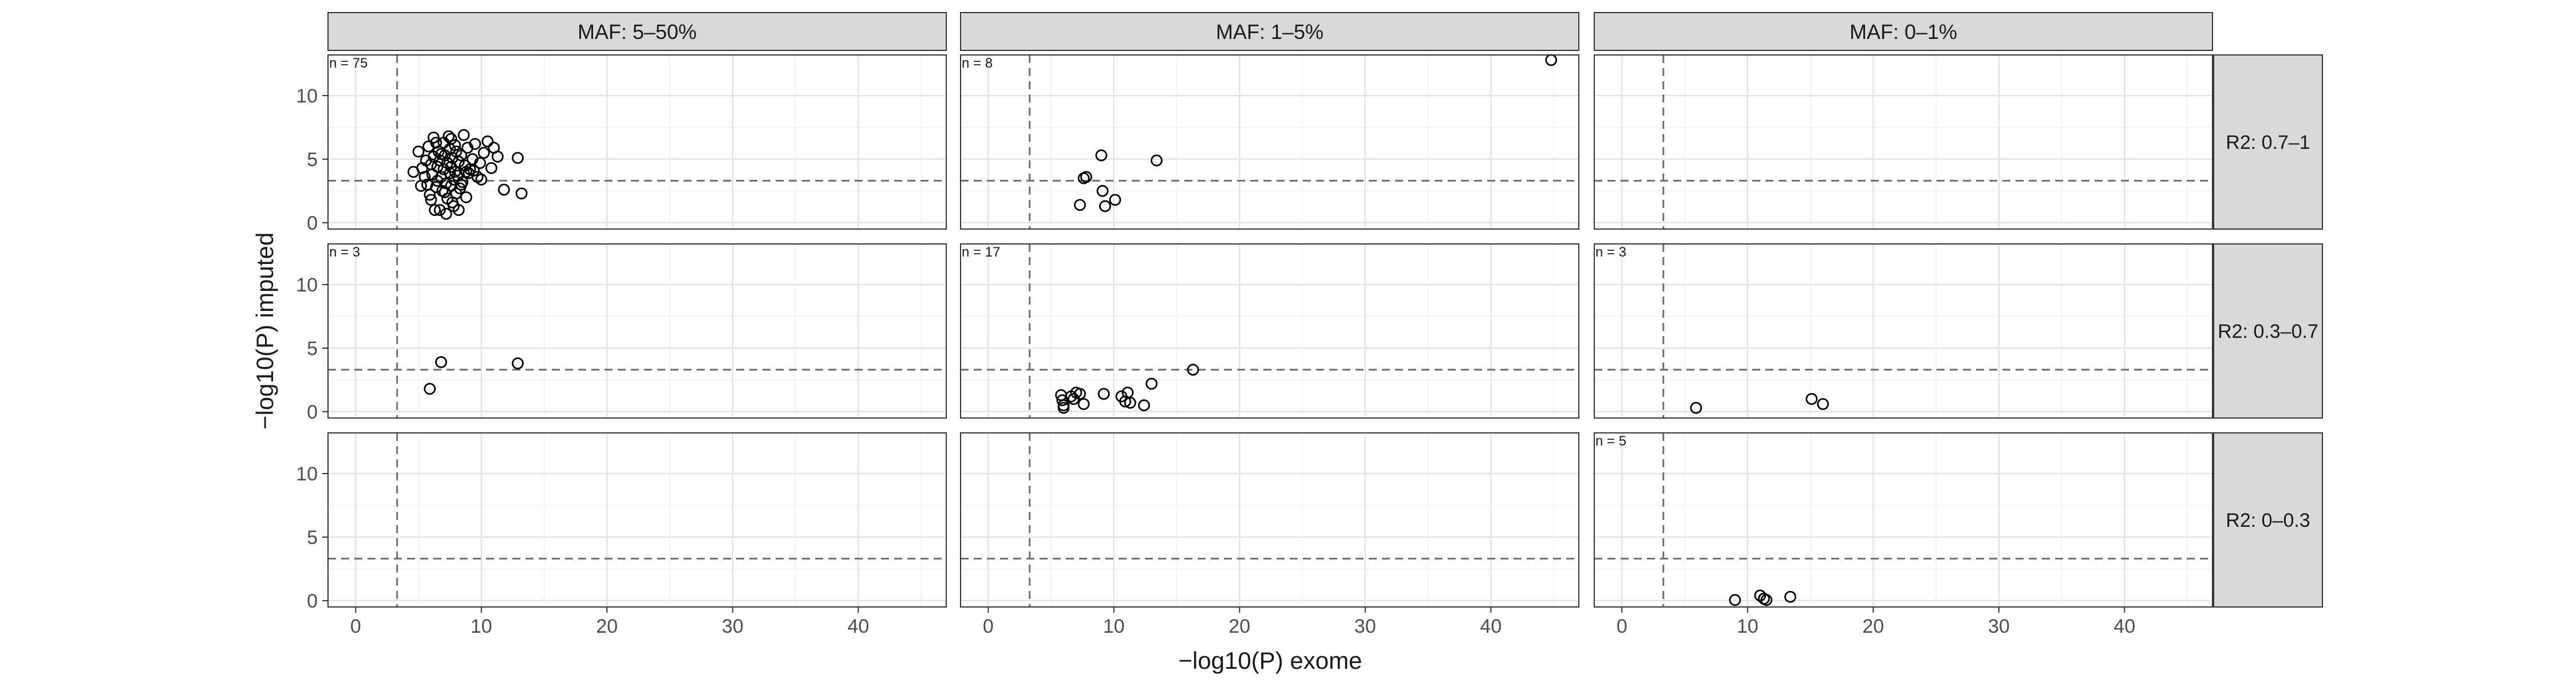 Image resolution: width=2576 pixels, height=690 pixels. Describe the element at coordinates (2268, 142) in the screenshot. I see `row-strip-label: R2: 0.7–1` at that location.